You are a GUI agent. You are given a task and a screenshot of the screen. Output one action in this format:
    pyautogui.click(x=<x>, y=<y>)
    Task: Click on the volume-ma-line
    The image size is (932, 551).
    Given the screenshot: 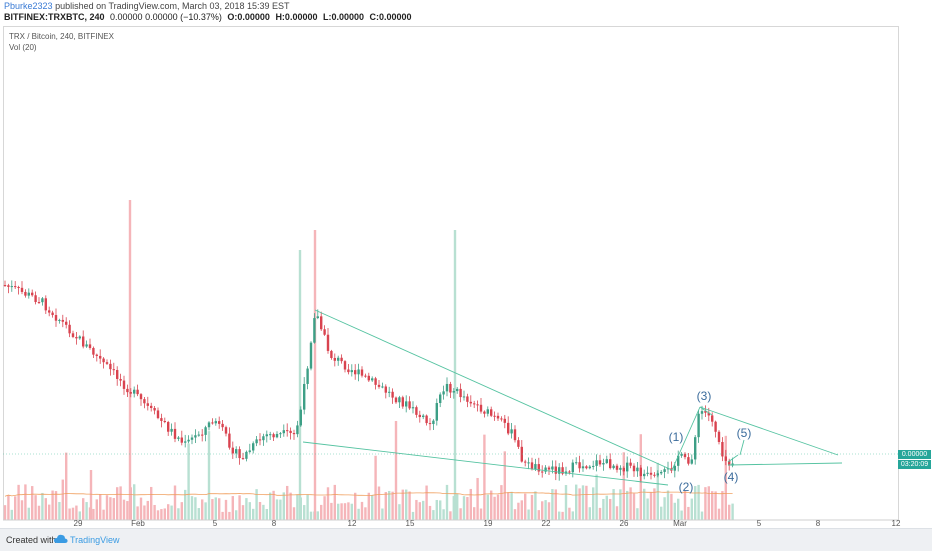 What is the action you would take?
    pyautogui.click(x=368, y=494)
    